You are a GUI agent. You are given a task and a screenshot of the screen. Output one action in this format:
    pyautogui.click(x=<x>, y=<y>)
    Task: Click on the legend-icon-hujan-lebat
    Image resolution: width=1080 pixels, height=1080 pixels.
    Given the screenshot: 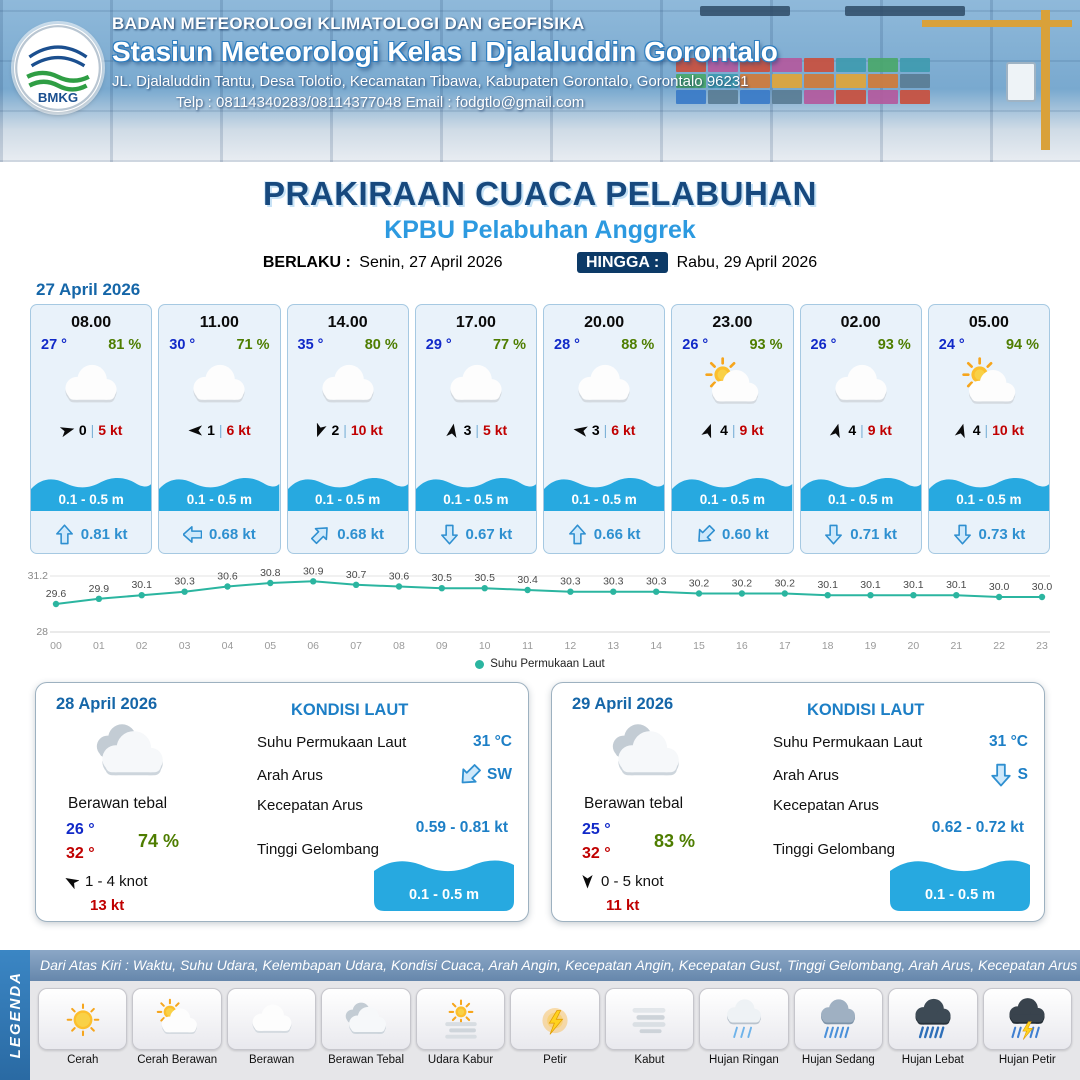 What is the action you would take?
    pyautogui.click(x=933, y=1019)
    